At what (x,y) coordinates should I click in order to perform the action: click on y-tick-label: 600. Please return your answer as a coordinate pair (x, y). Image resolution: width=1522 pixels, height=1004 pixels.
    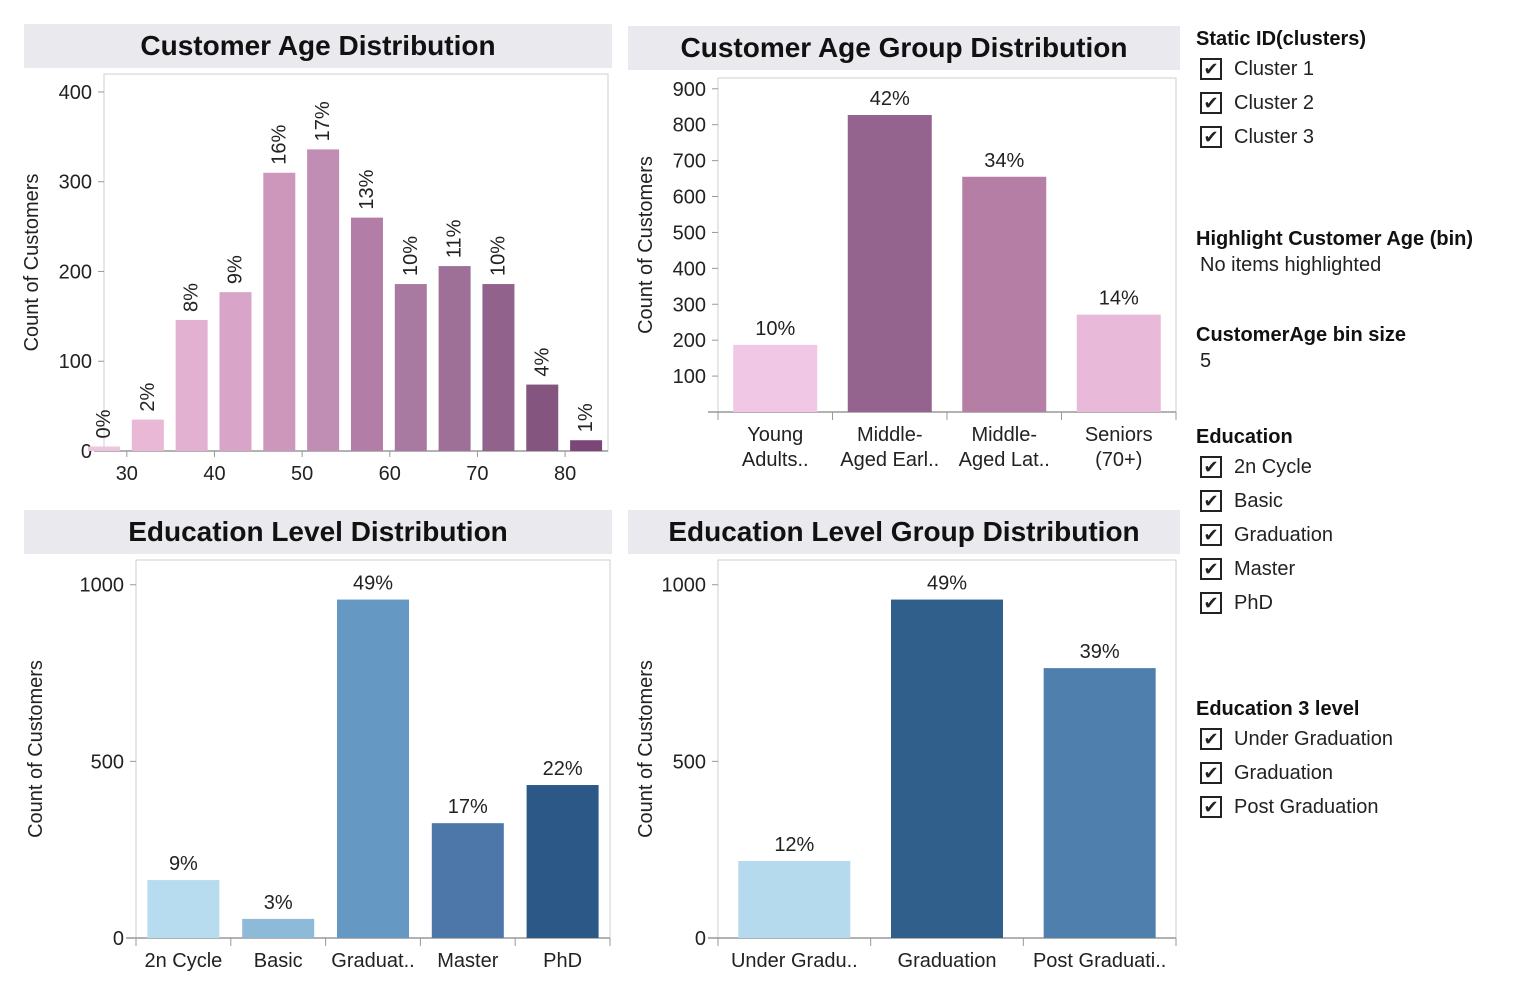
    Looking at the image, I should click on (689, 198).